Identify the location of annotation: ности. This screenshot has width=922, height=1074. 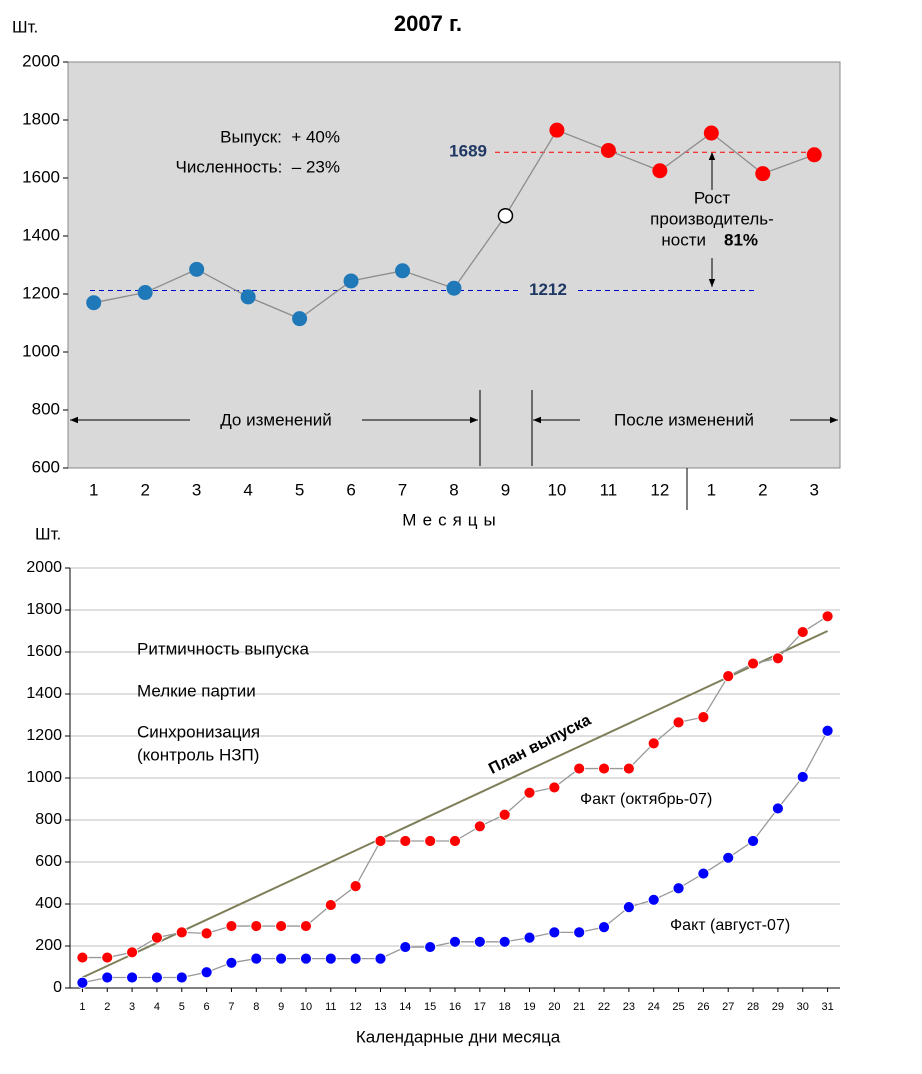
(683, 239).